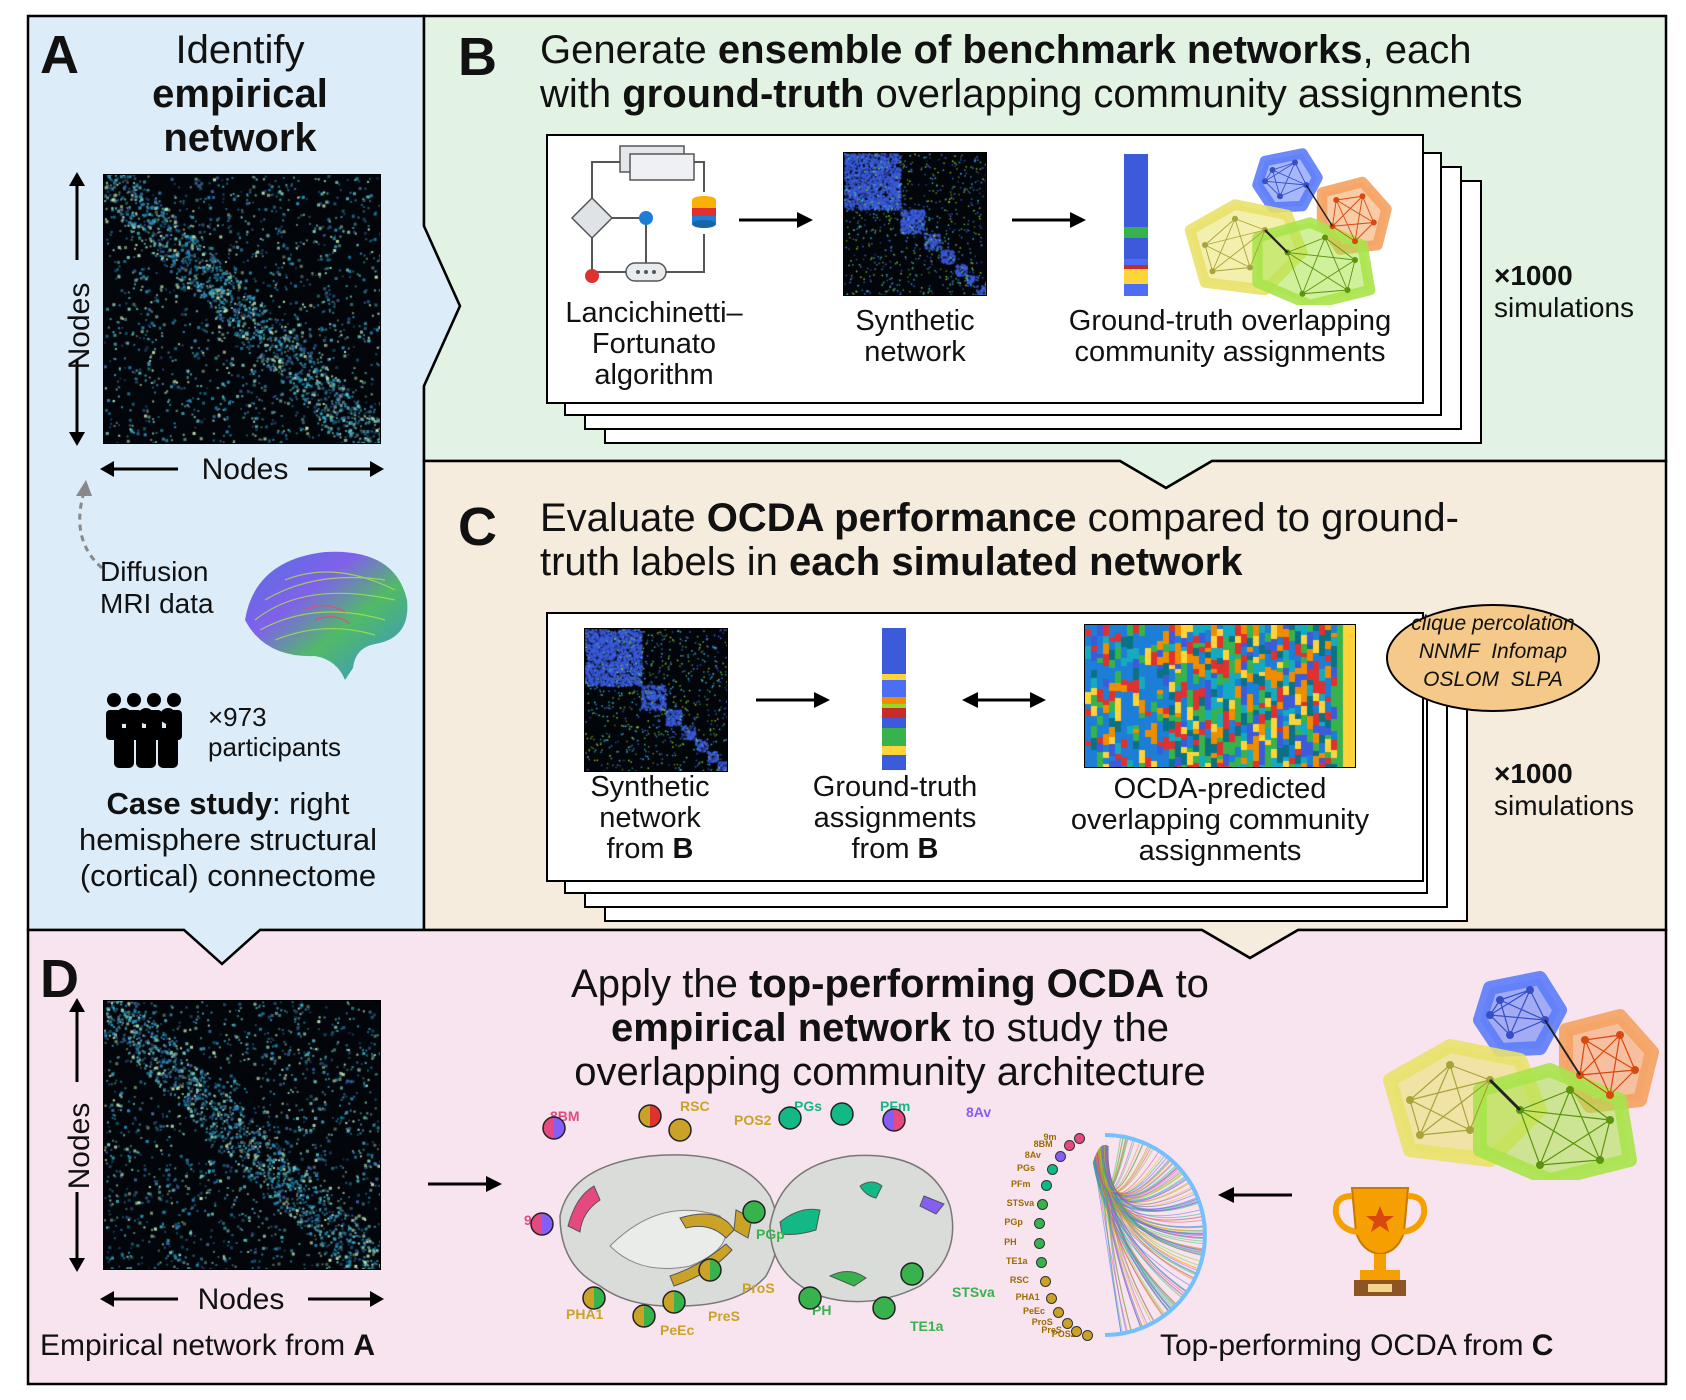 The width and height of the screenshot is (1686, 1400). I want to click on arrow-d-right, so click(465, 1184).